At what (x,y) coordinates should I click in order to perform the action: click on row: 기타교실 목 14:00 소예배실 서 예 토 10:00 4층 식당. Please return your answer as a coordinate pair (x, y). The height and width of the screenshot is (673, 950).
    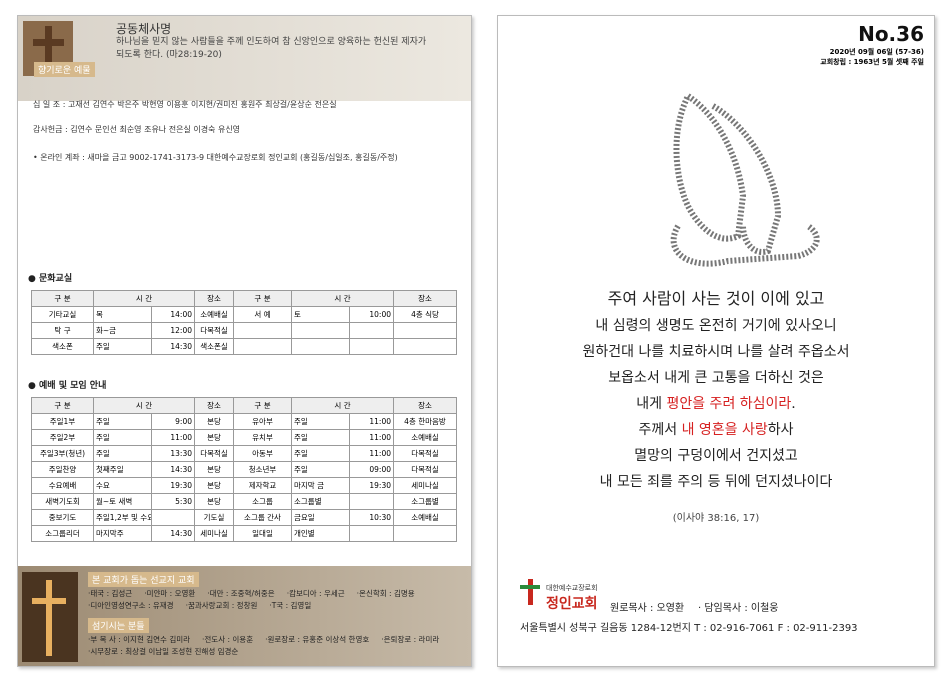
    Looking at the image, I should click on (244, 314).